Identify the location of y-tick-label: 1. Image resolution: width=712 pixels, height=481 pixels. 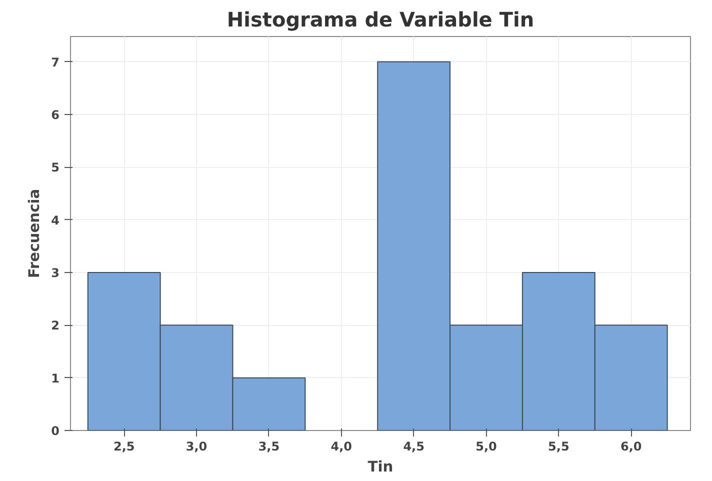
(55, 378).